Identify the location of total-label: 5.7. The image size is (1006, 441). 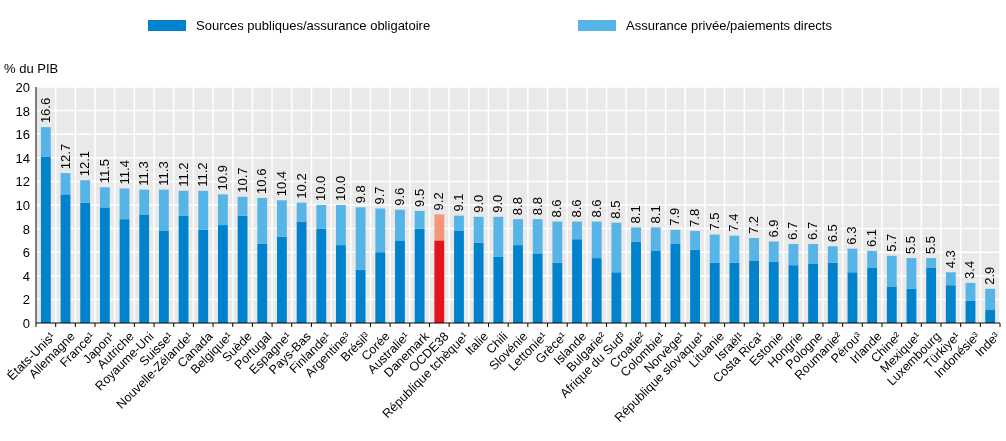
(891, 242).